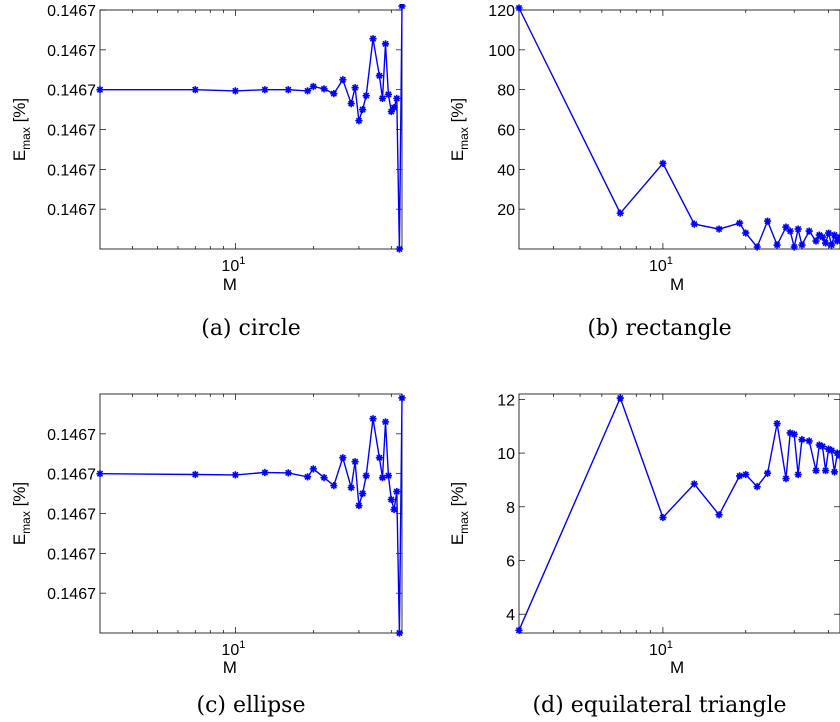 The height and width of the screenshot is (722, 840). I want to click on y-tick-label: 80, so click(506, 91).